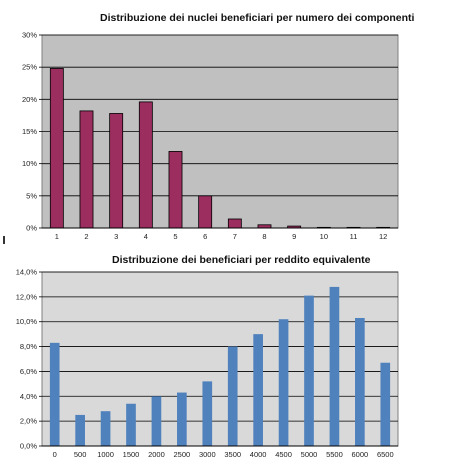 The image size is (450, 466). What do you see at coordinates (294, 236) in the screenshot?
I see `chart-0-xtick-label: 9` at bounding box center [294, 236].